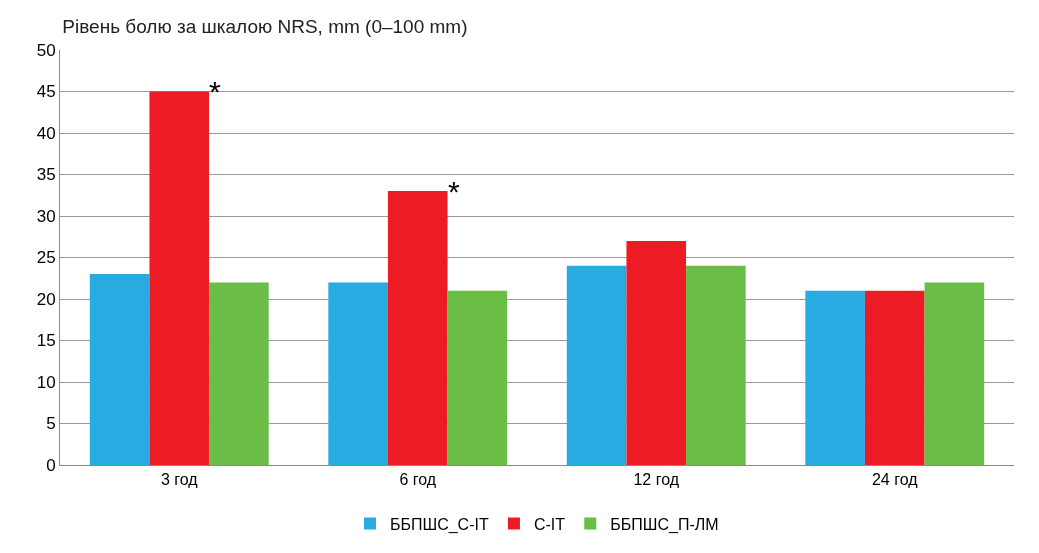 This screenshot has width=1039, height=553. Describe the element at coordinates (51, 424) in the screenshot. I see `y-tick-label: 5` at that location.